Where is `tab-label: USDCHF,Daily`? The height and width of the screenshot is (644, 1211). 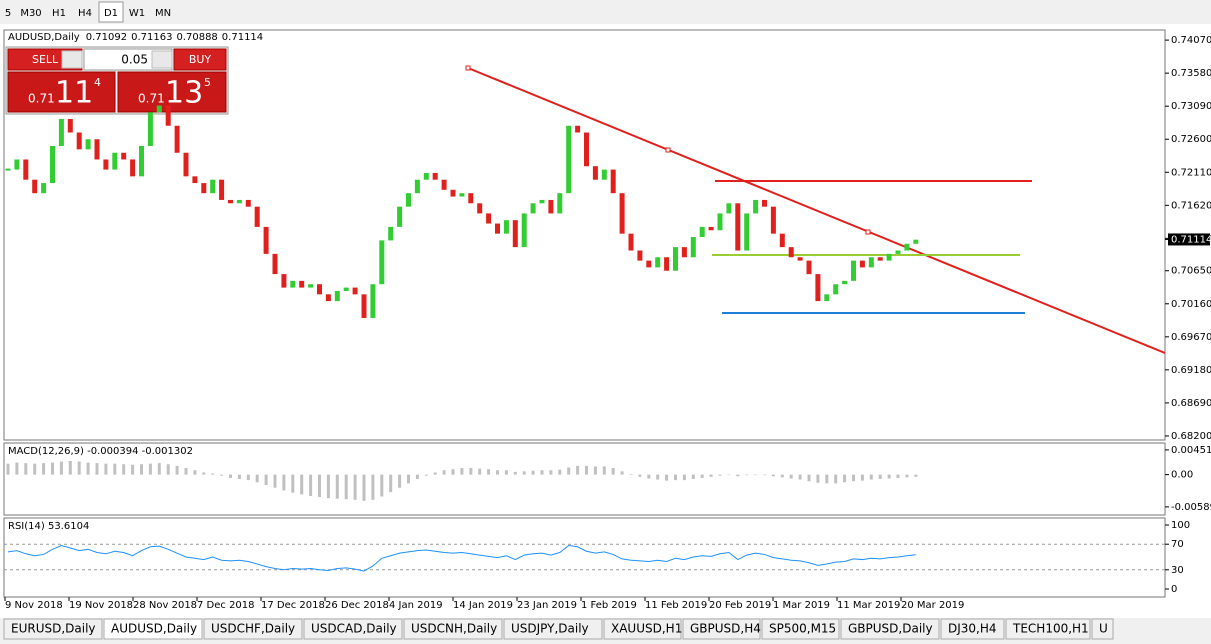
tab-label: USDCHF,Daily is located at coordinates (253, 629).